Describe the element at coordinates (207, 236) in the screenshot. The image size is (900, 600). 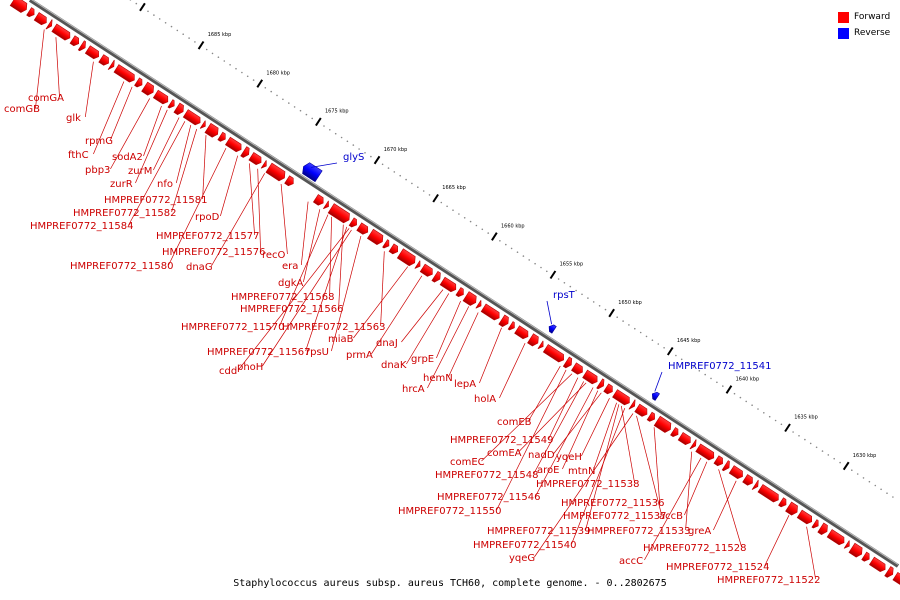
I see `forward-gene-label: HMPREF0772_11577` at that location.